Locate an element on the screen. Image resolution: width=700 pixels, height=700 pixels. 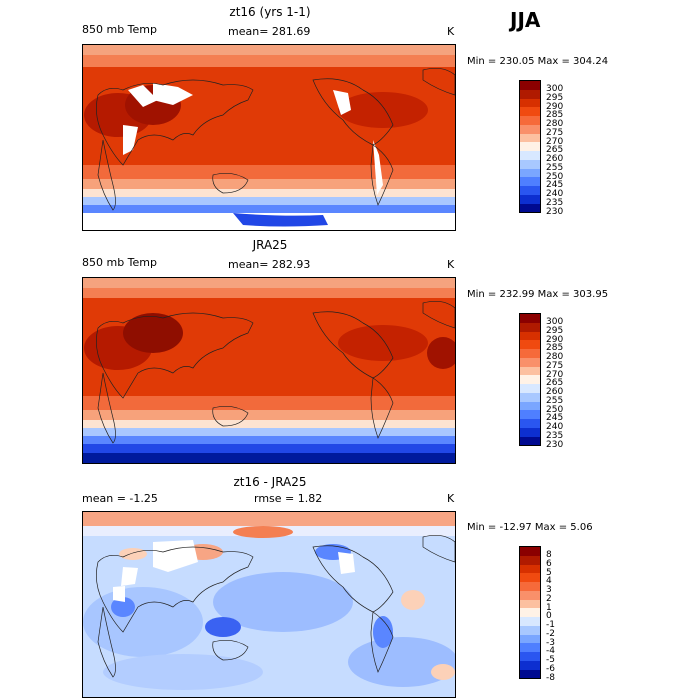
colorbar-tick: 2 is located at coordinates (549, 598).